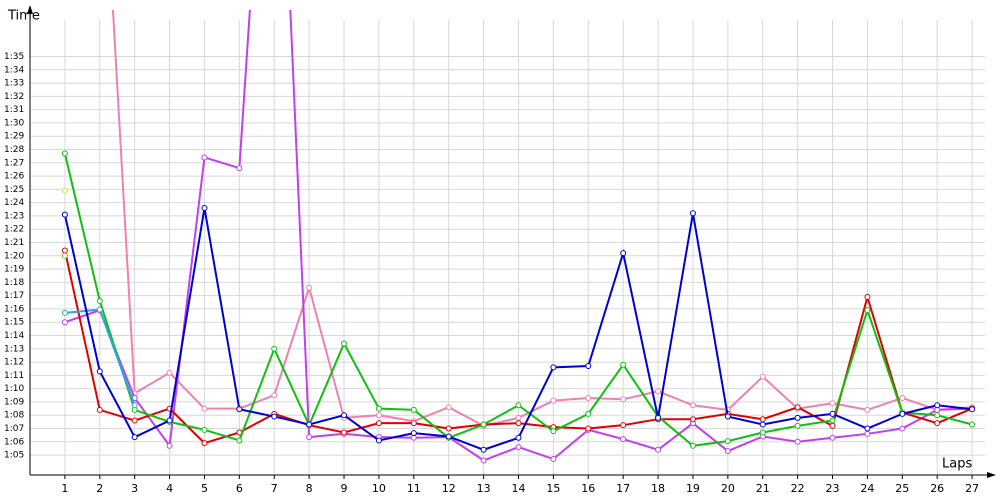 Image resolution: width=1000 pixels, height=500 pixels. Describe the element at coordinates (204, 488) in the screenshot. I see `x-tick-label: 5` at that location.